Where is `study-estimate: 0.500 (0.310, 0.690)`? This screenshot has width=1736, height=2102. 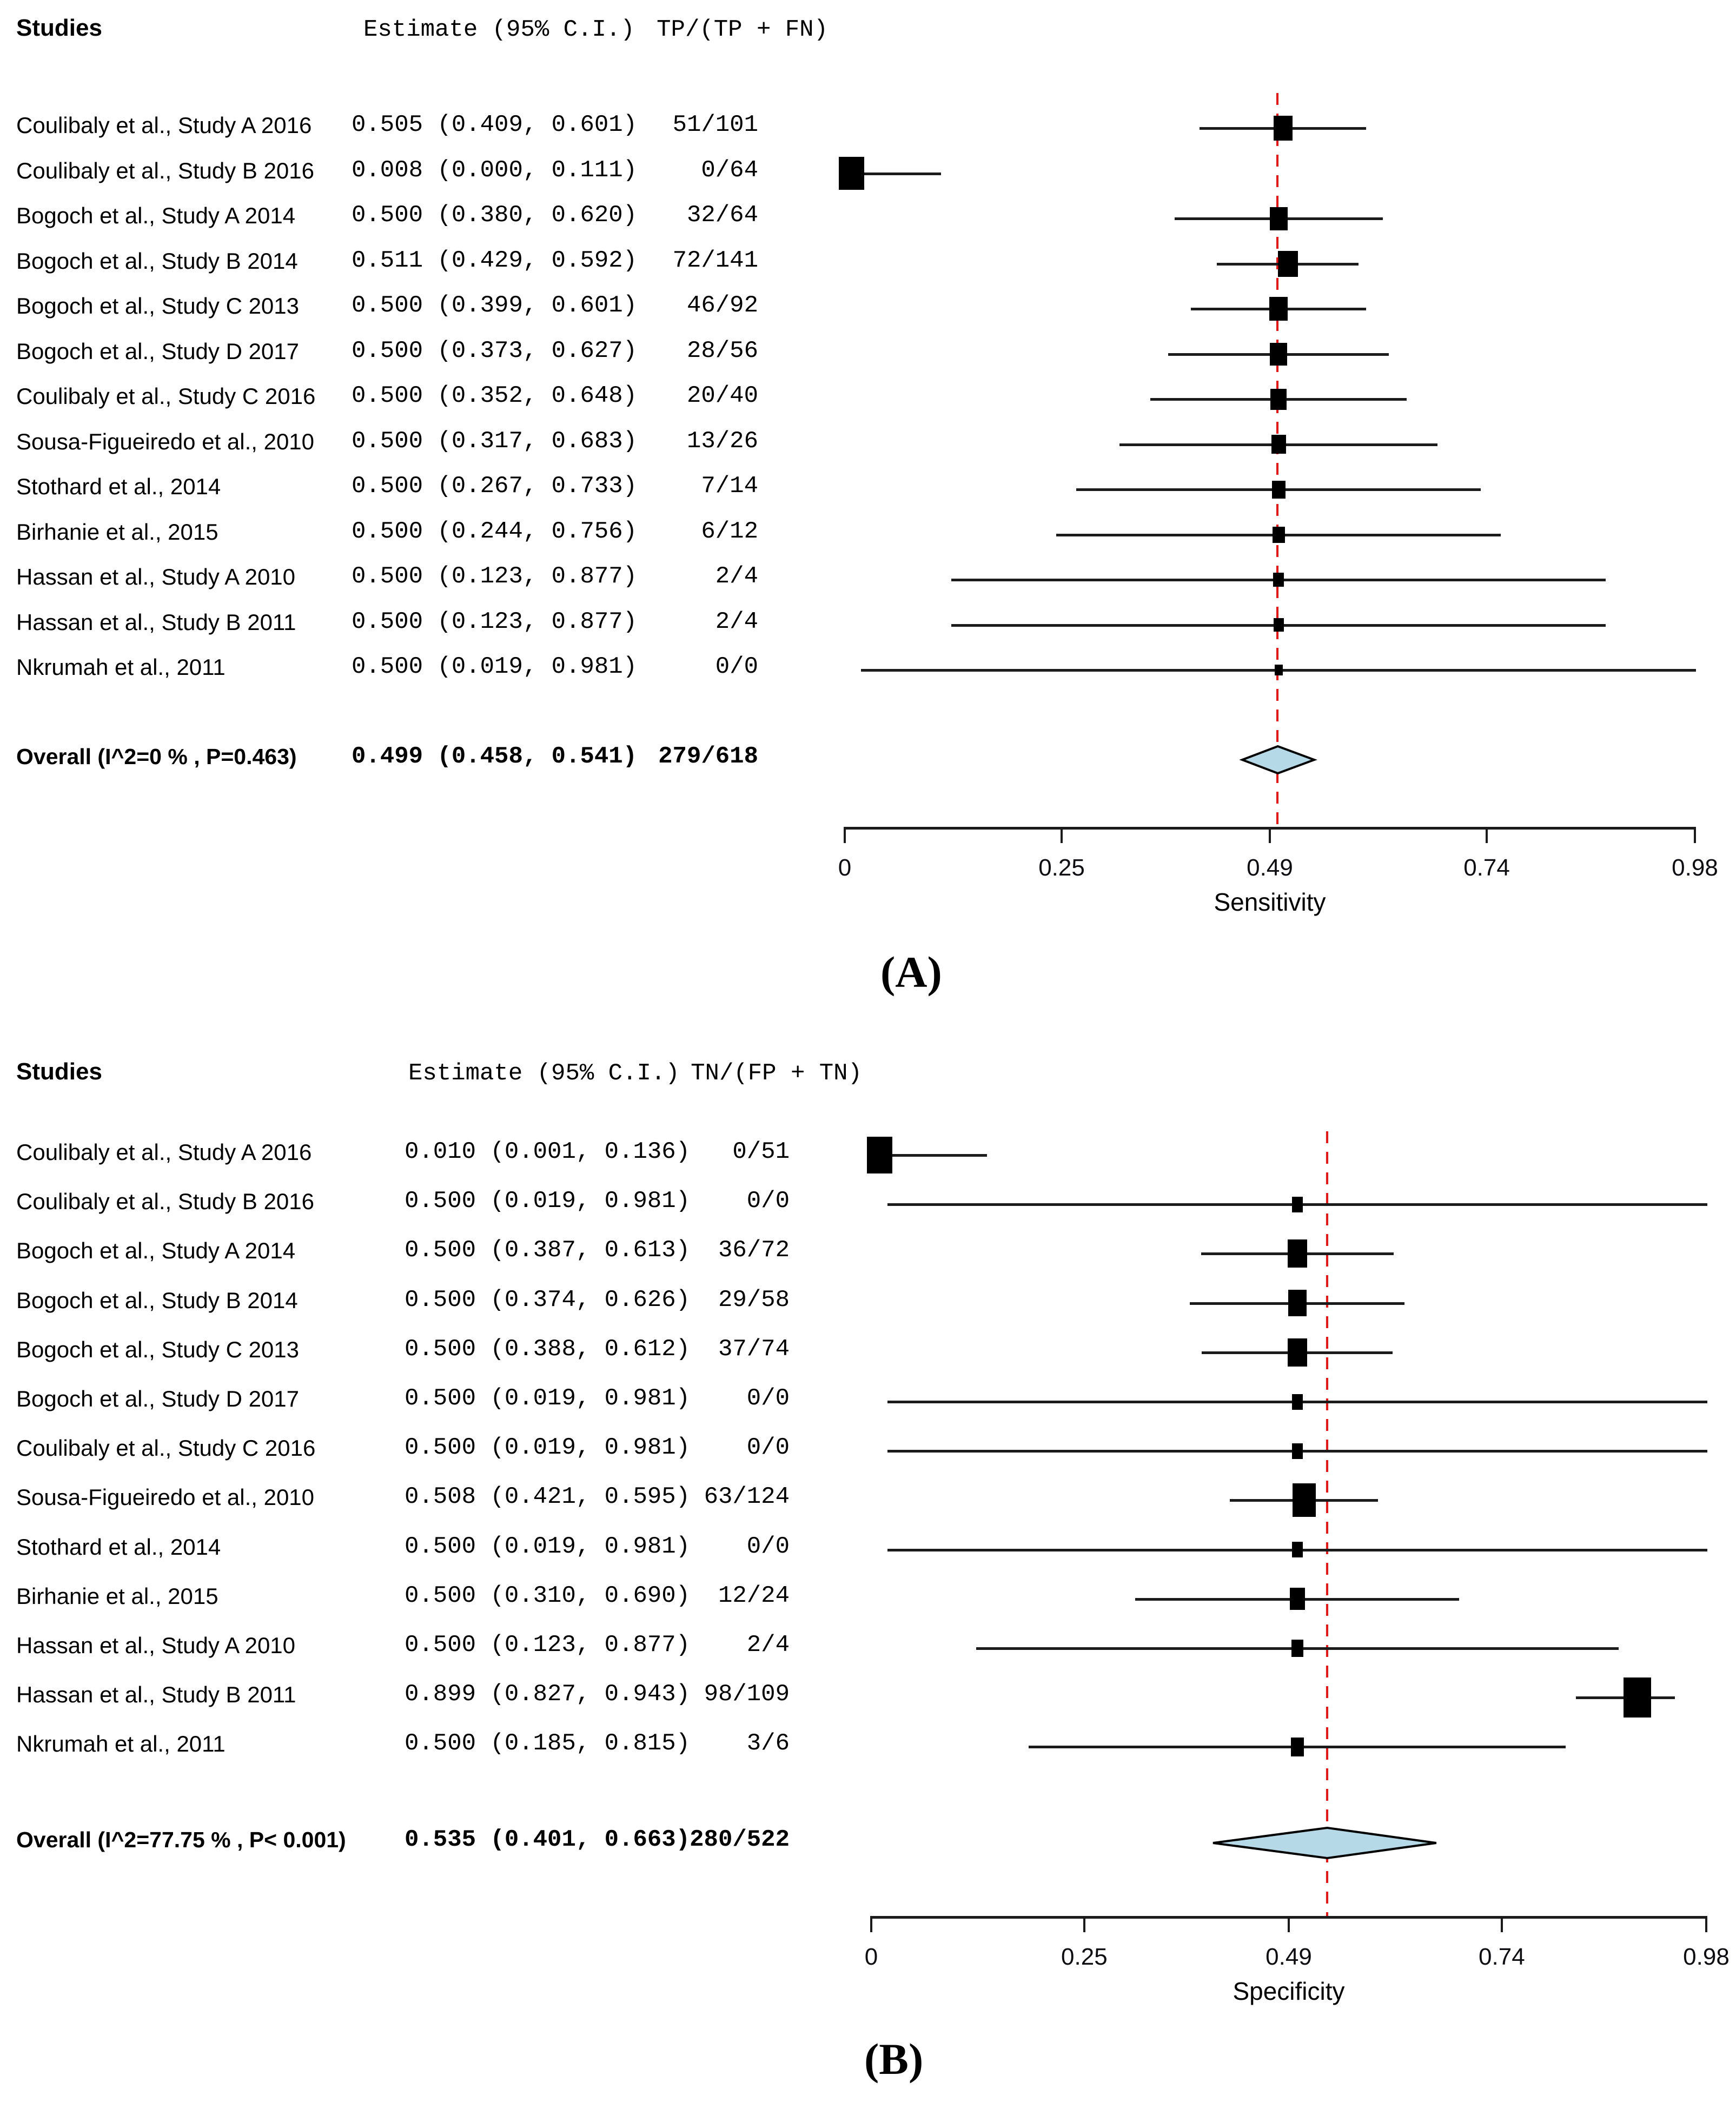 study-estimate: 0.500 (0.310, 0.690) is located at coordinates (548, 1595).